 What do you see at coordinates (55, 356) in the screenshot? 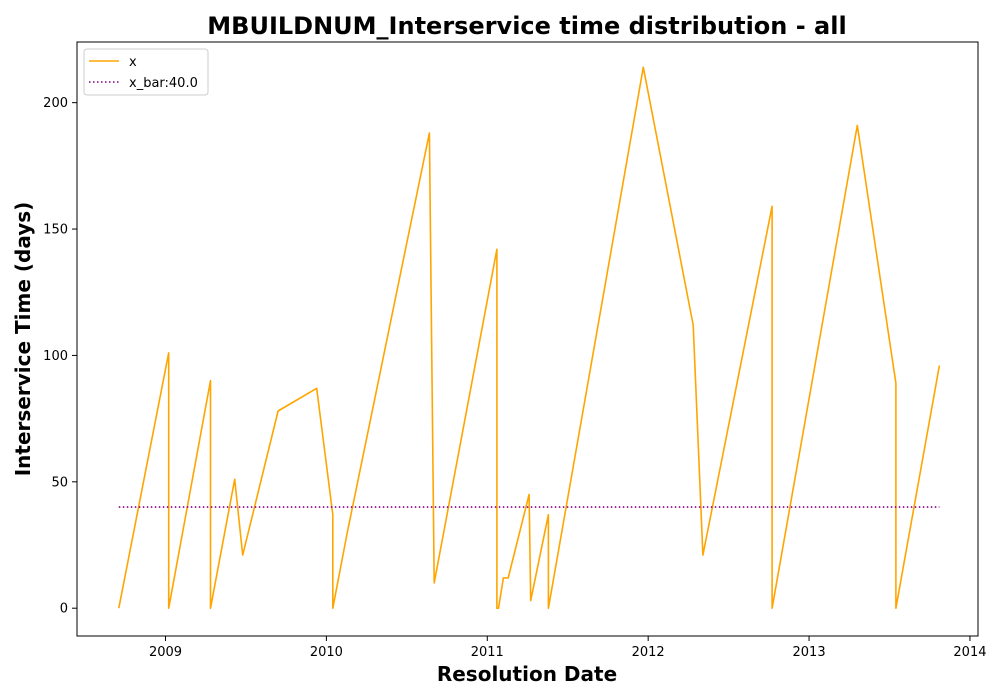
I see `y-tick-label: 100` at bounding box center [55, 356].